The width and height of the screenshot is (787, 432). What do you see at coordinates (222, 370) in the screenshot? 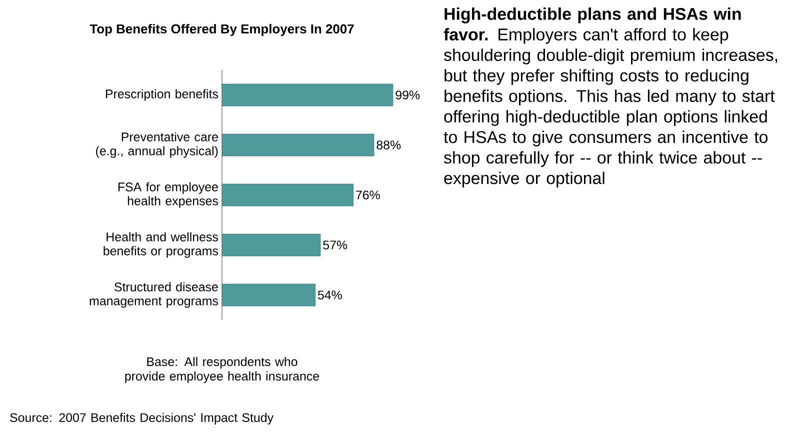
I see `text: Base: All respondents who provide employee health insurance` at bounding box center [222, 370].